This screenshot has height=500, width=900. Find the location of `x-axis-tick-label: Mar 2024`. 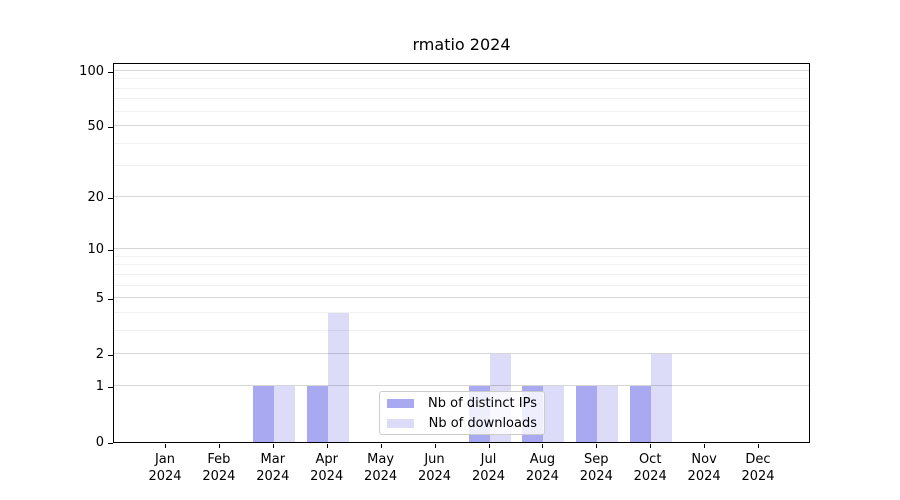

x-axis-tick-label: Mar 2024 is located at coordinates (273, 468).